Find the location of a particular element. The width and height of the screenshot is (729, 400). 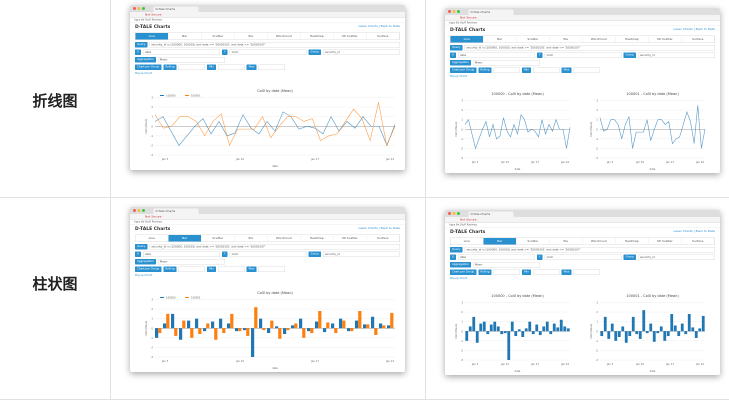

chart-type-tab: Pie is located at coordinates (251, 238).